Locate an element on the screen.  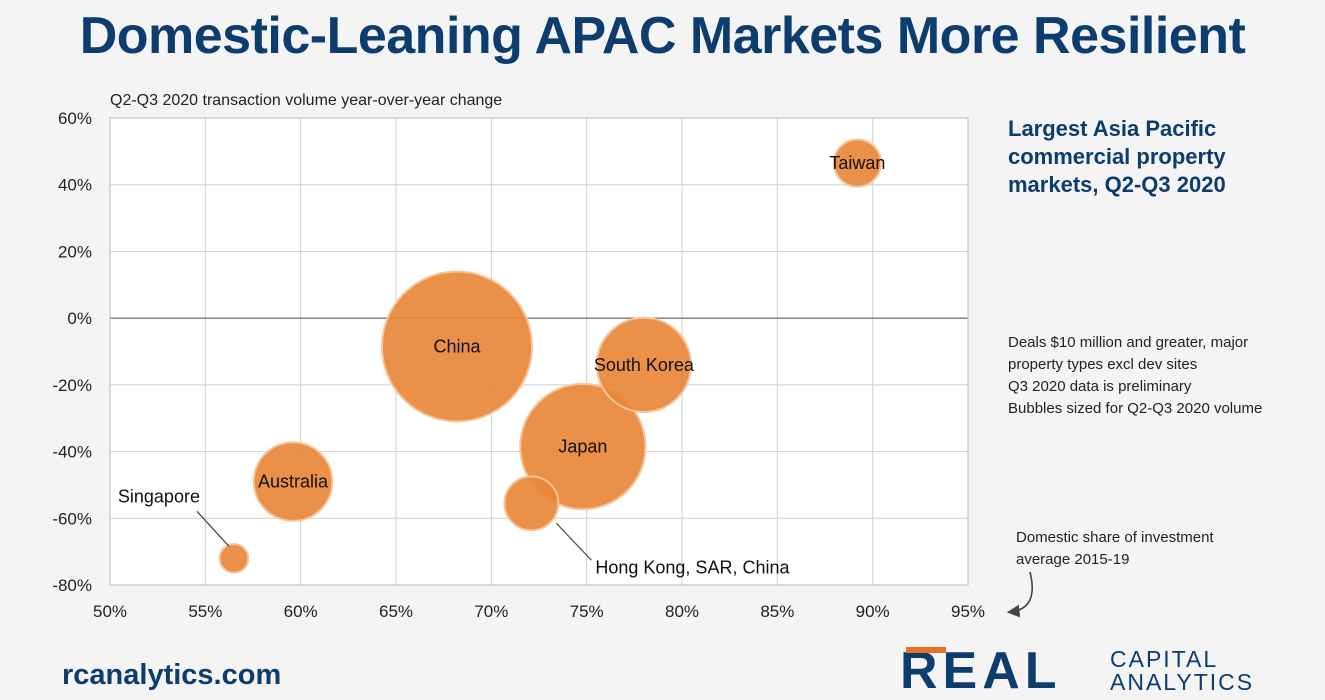
side-title-line: commercial property is located at coordinates (1117, 156).